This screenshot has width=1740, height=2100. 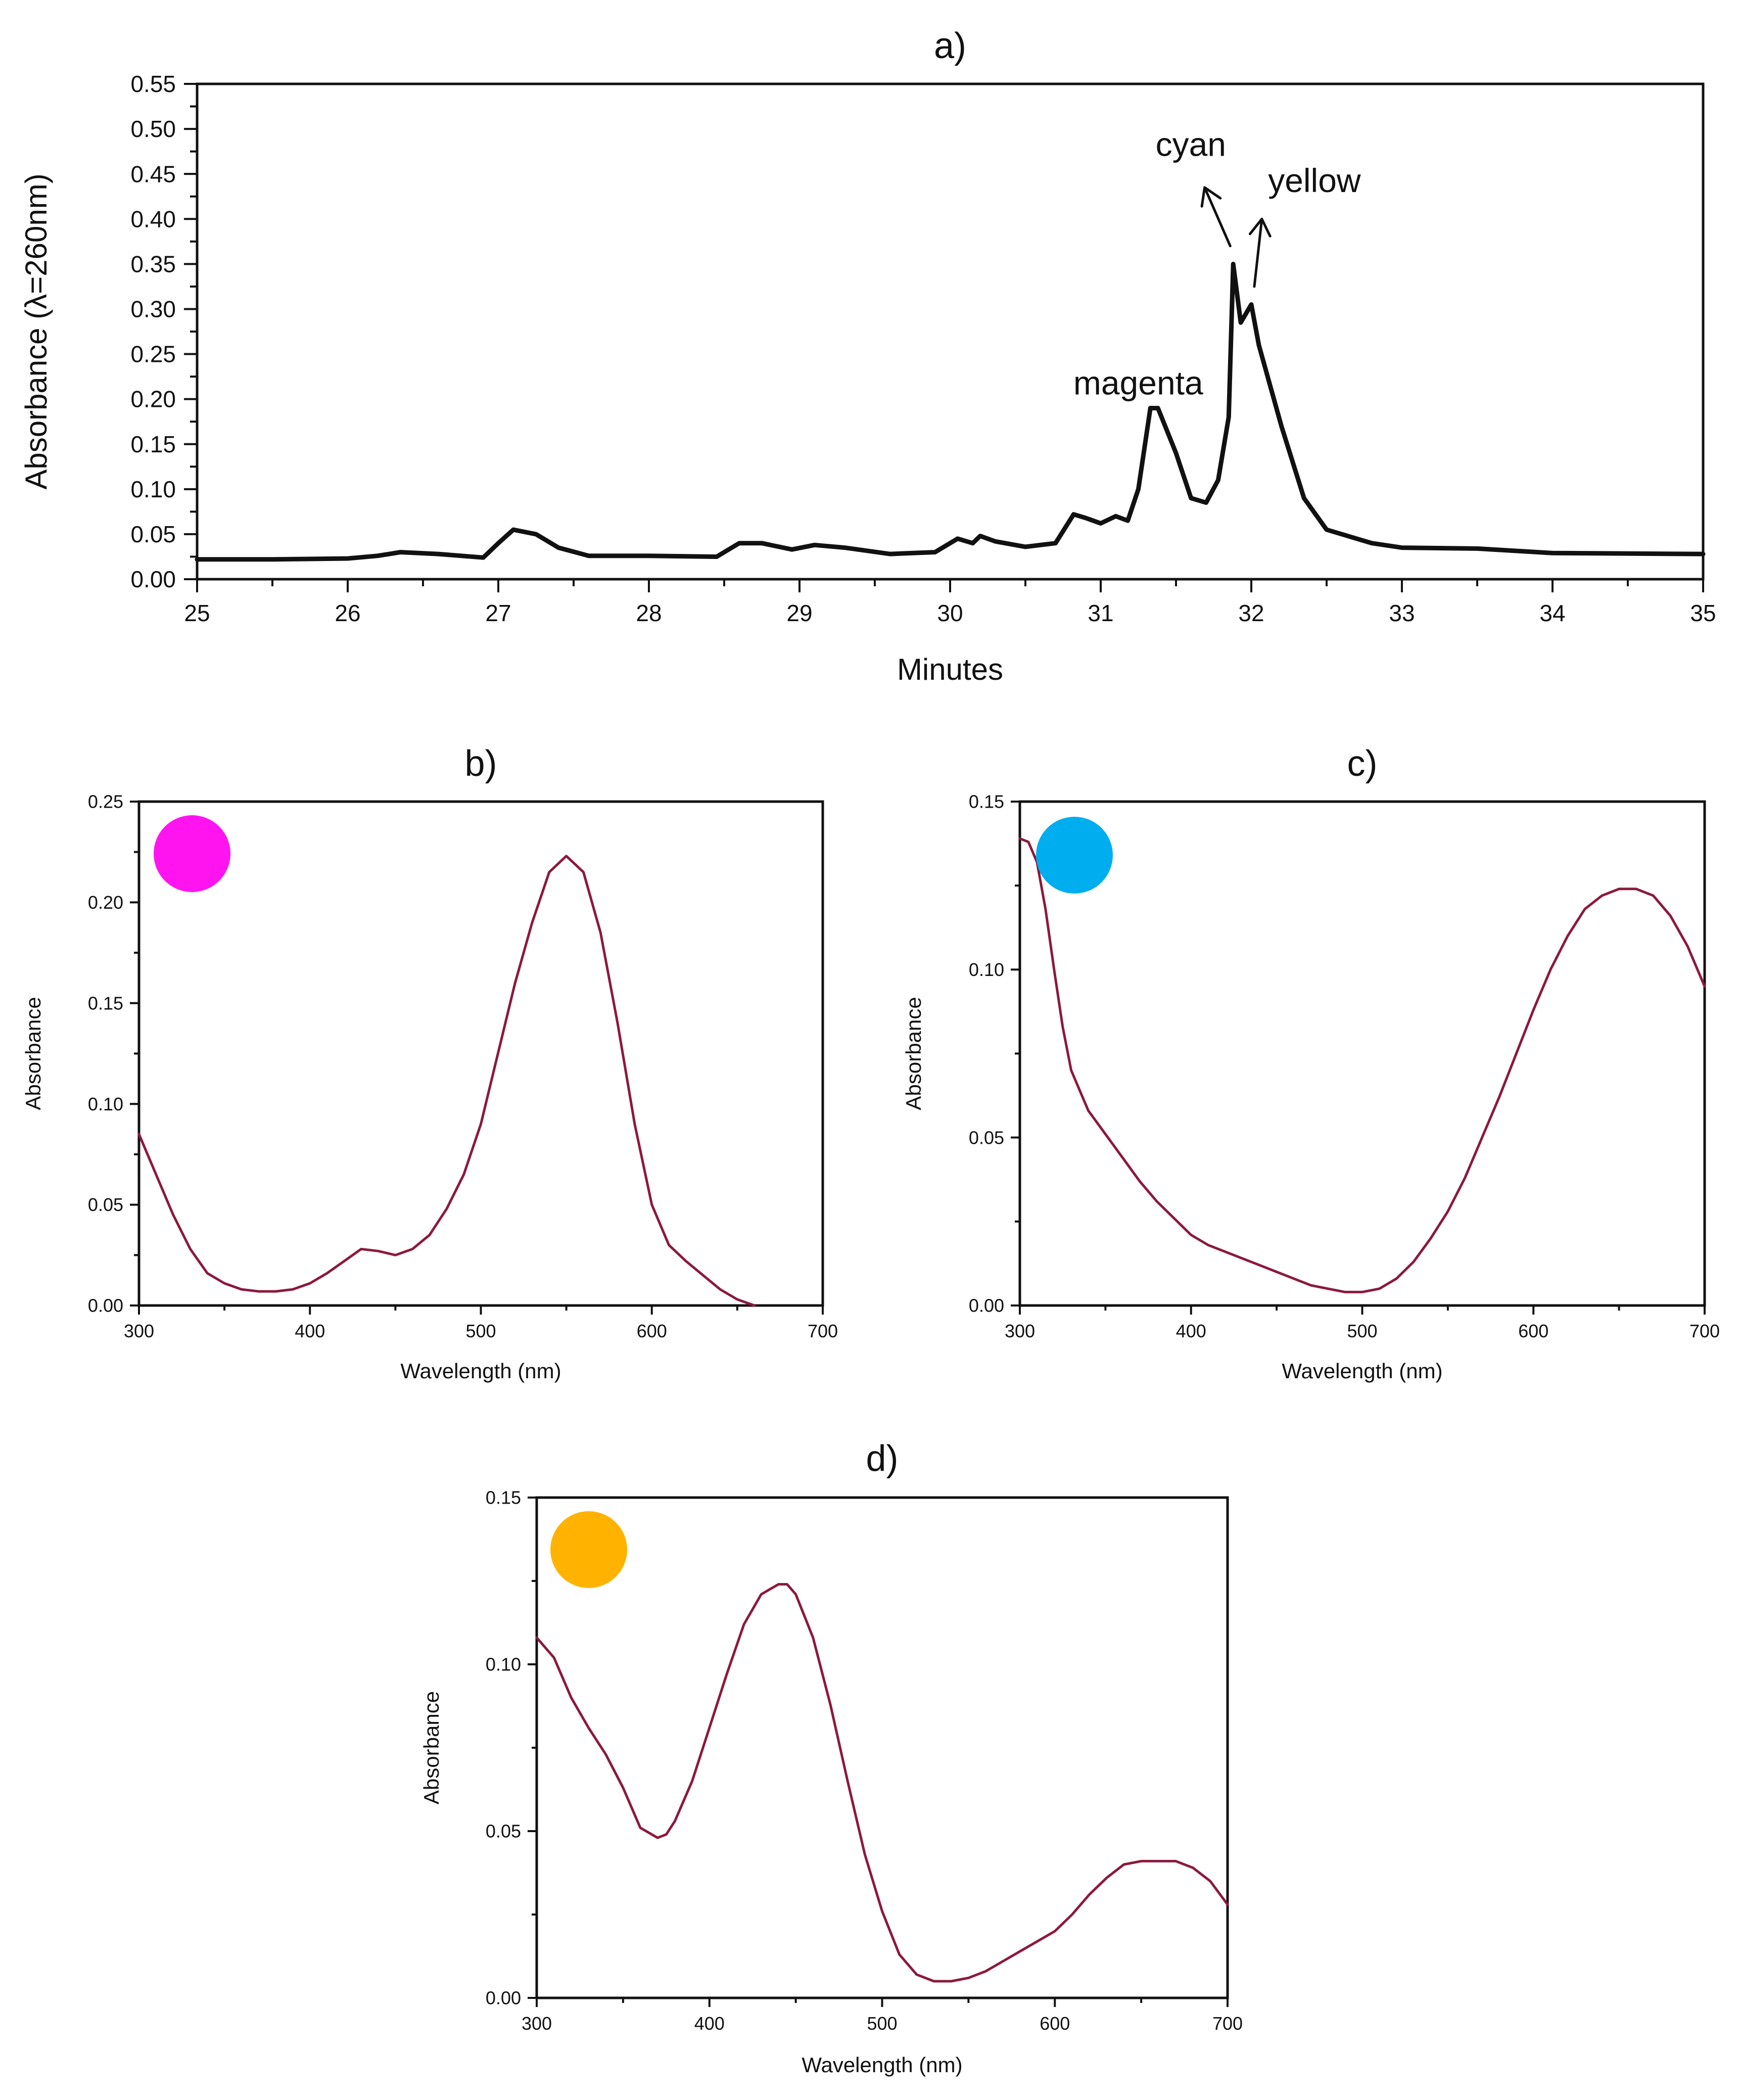 I want to click on y-tick-label-a: 0.15, so click(x=153, y=444).